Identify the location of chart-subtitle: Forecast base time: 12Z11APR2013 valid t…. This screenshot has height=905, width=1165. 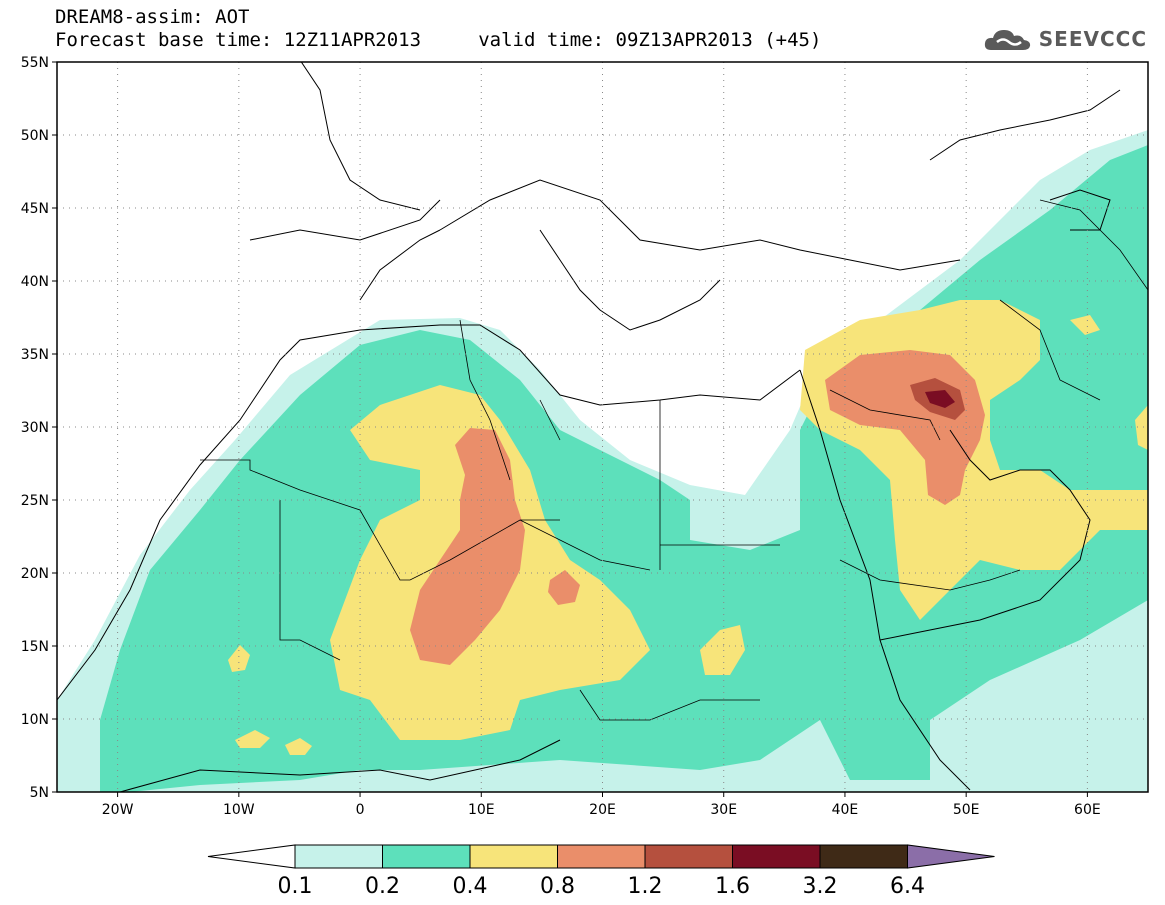
(438, 40).